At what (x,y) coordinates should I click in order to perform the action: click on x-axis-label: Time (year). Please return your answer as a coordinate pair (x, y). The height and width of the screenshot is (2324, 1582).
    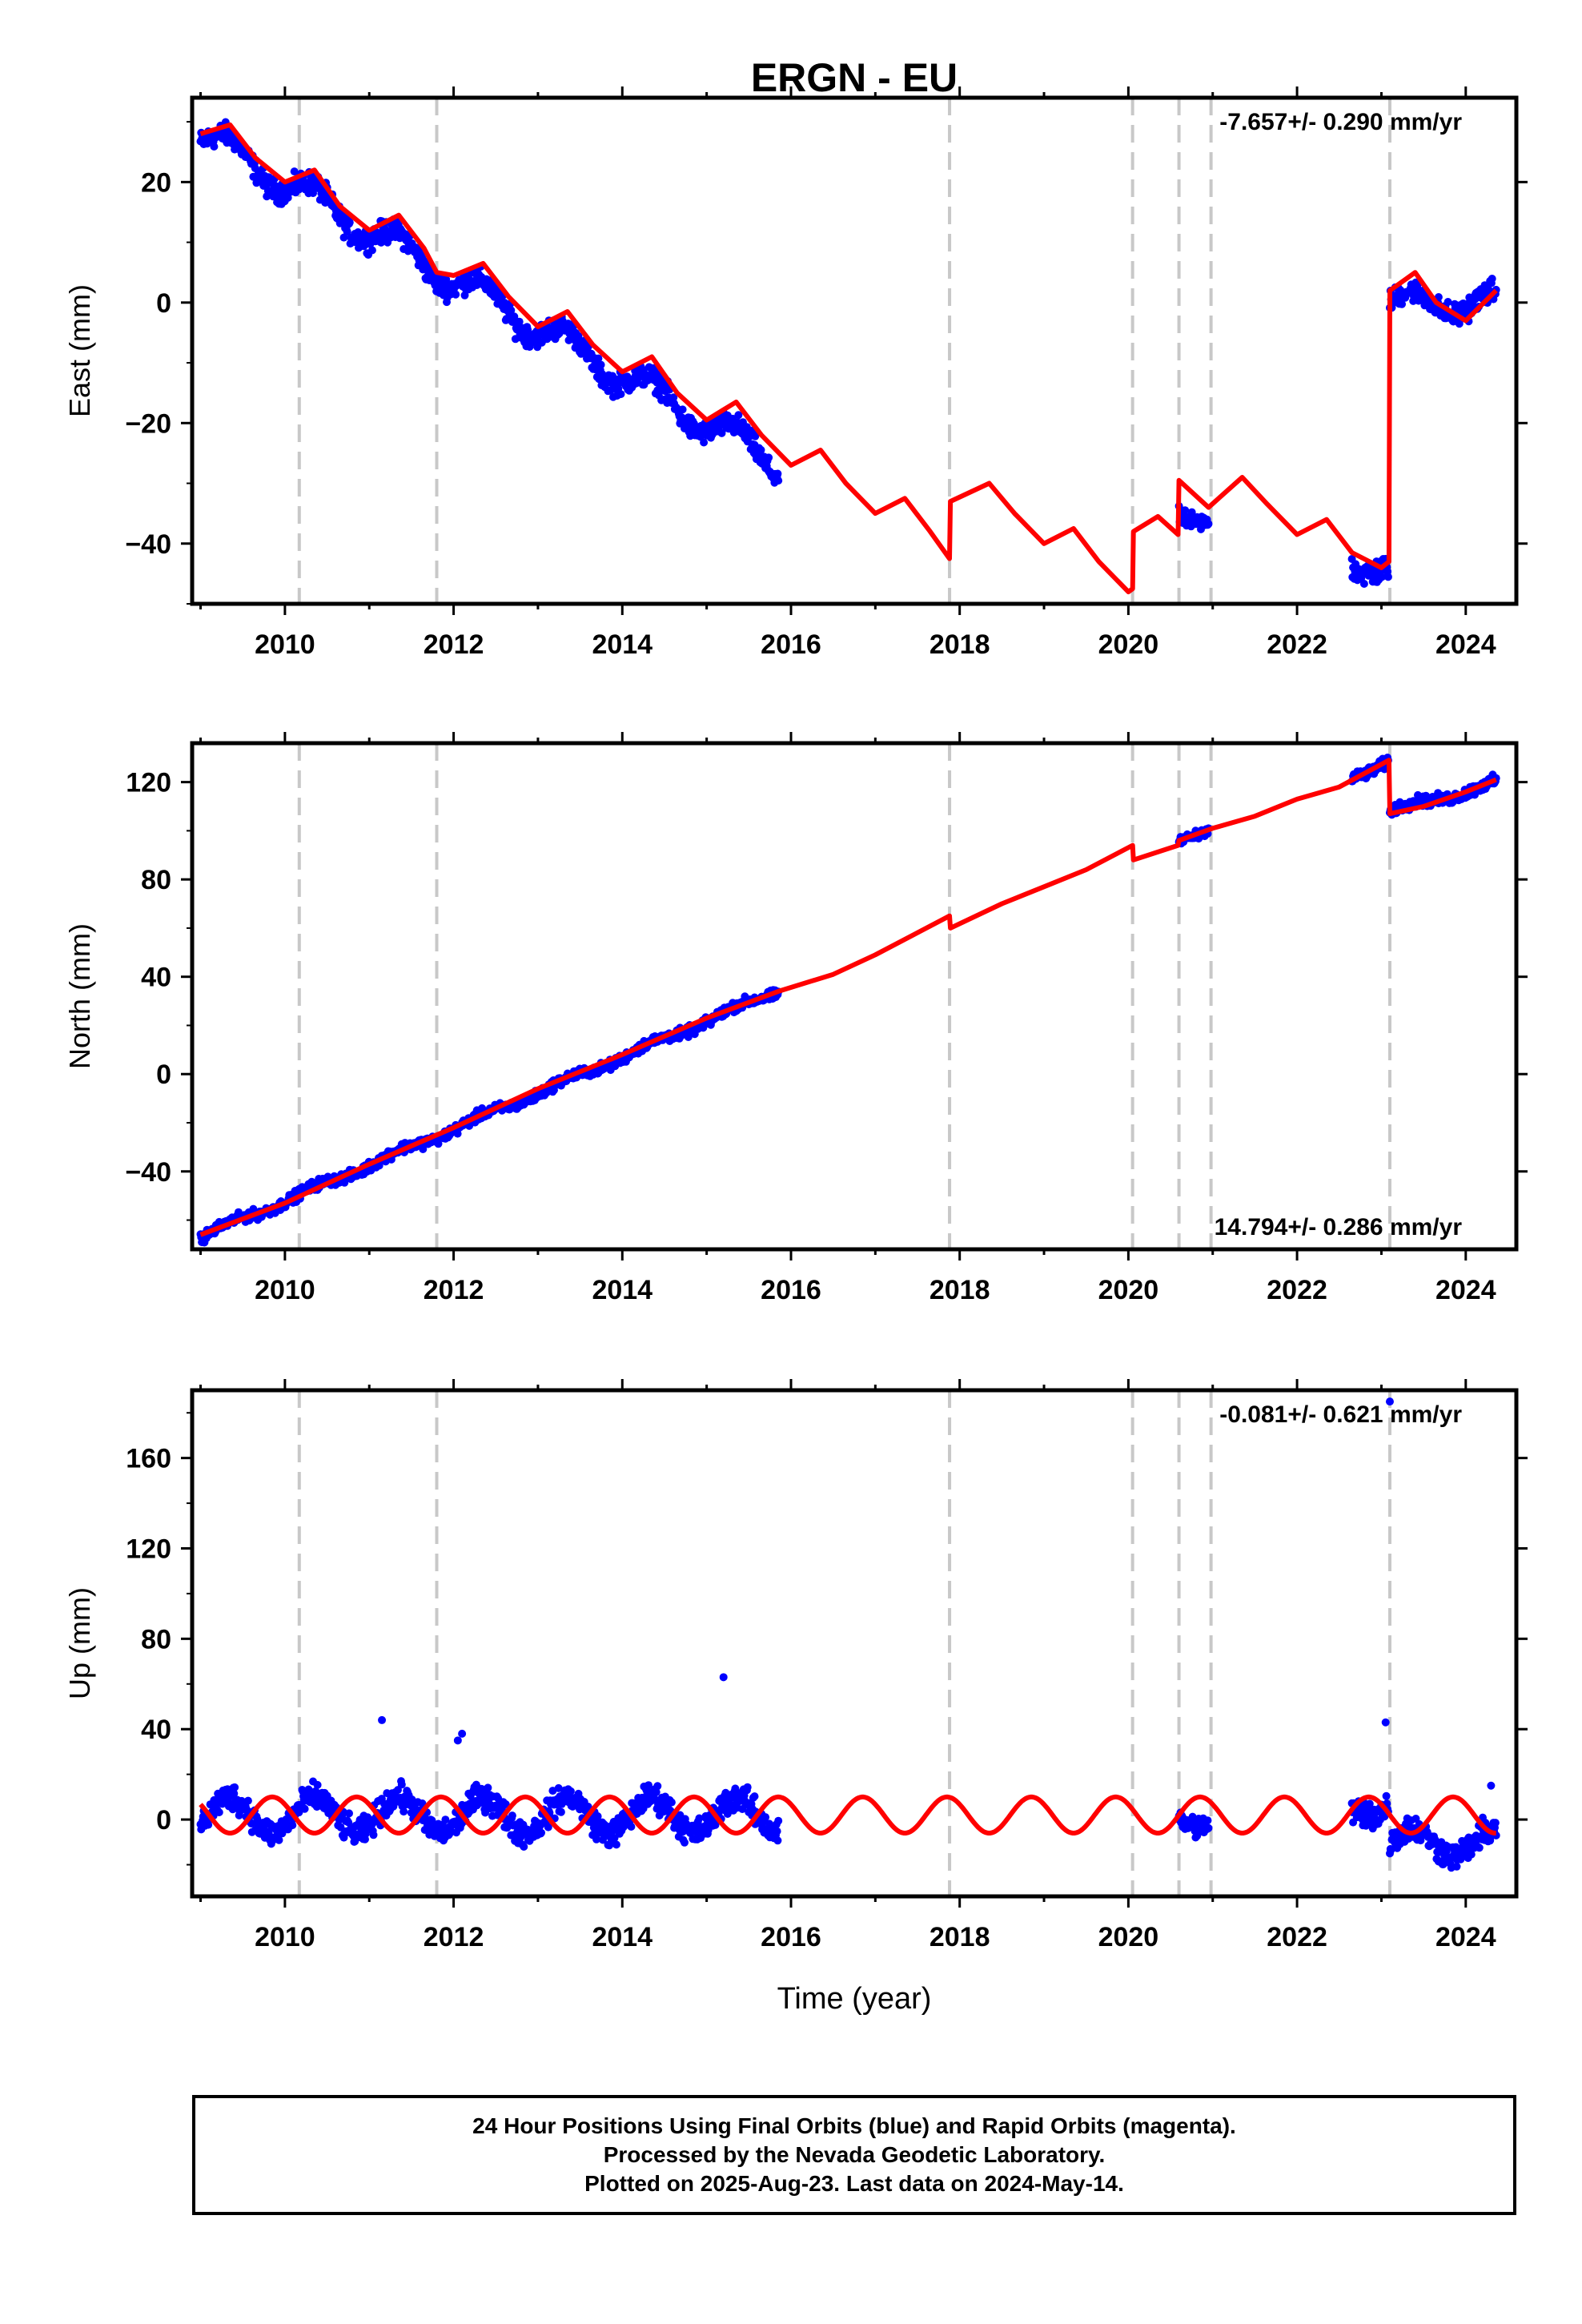
    Looking at the image, I should click on (854, 1999).